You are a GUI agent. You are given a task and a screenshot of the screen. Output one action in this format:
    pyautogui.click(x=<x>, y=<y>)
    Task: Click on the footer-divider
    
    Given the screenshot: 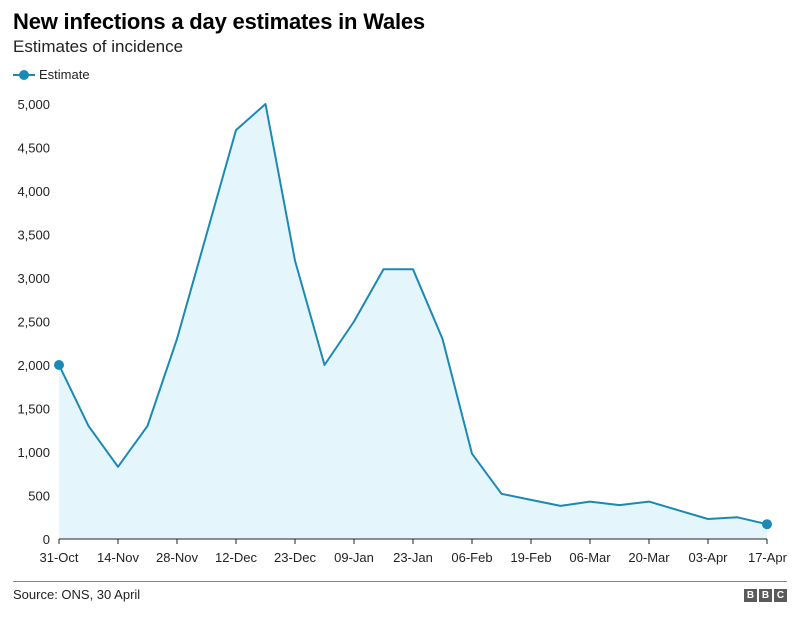 What is the action you would take?
    pyautogui.click(x=400, y=581)
    